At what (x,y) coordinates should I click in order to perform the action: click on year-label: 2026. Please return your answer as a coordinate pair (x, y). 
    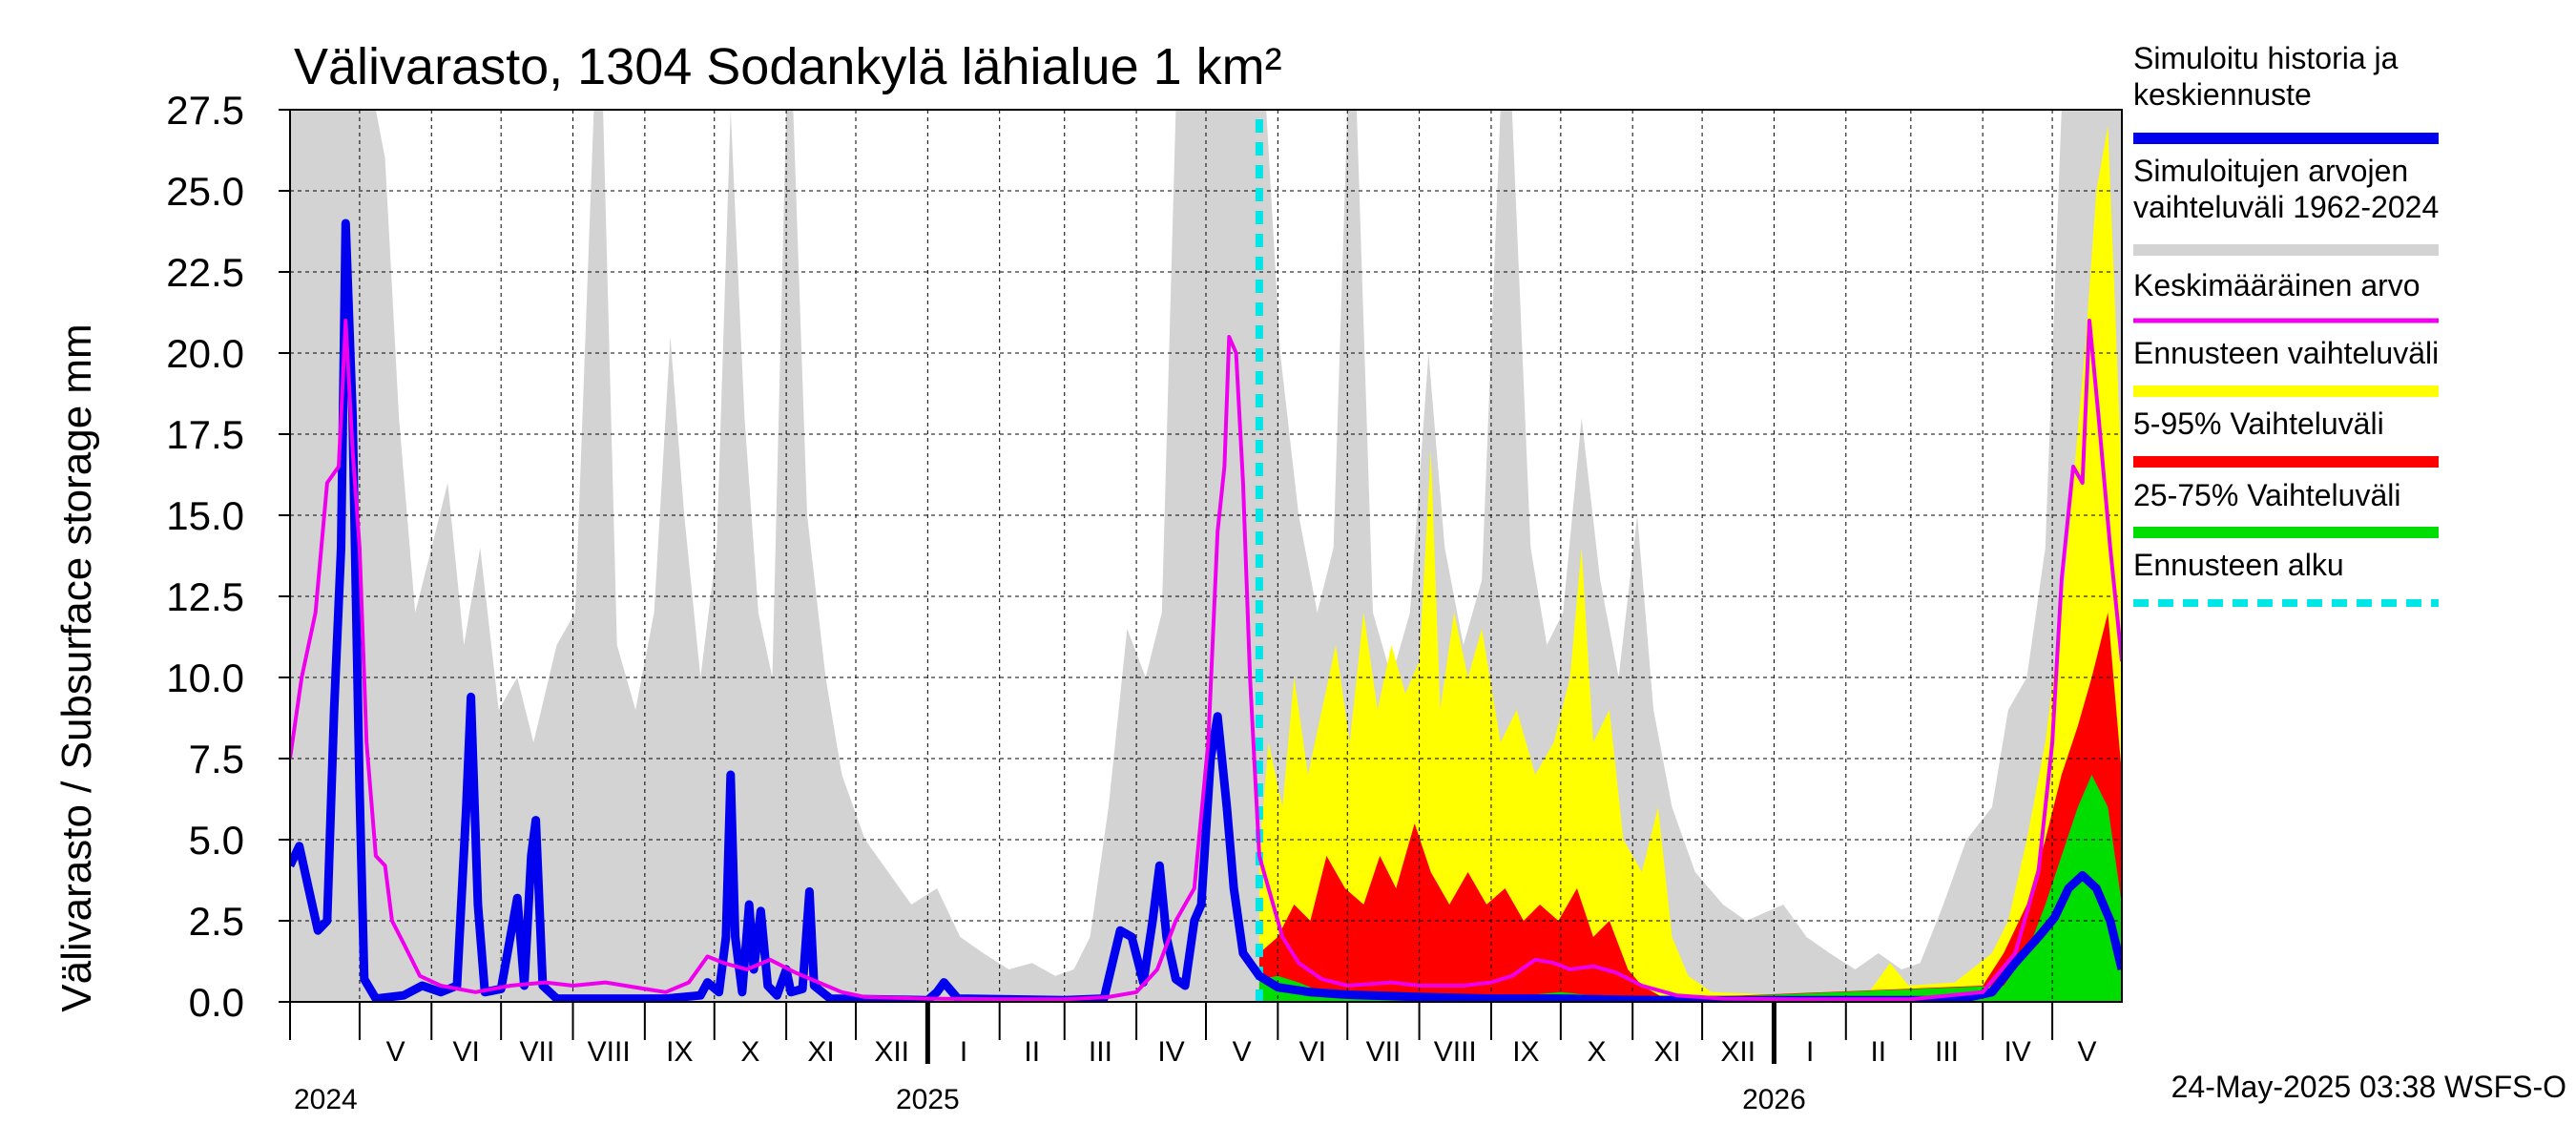
    Looking at the image, I should click on (1774, 1099).